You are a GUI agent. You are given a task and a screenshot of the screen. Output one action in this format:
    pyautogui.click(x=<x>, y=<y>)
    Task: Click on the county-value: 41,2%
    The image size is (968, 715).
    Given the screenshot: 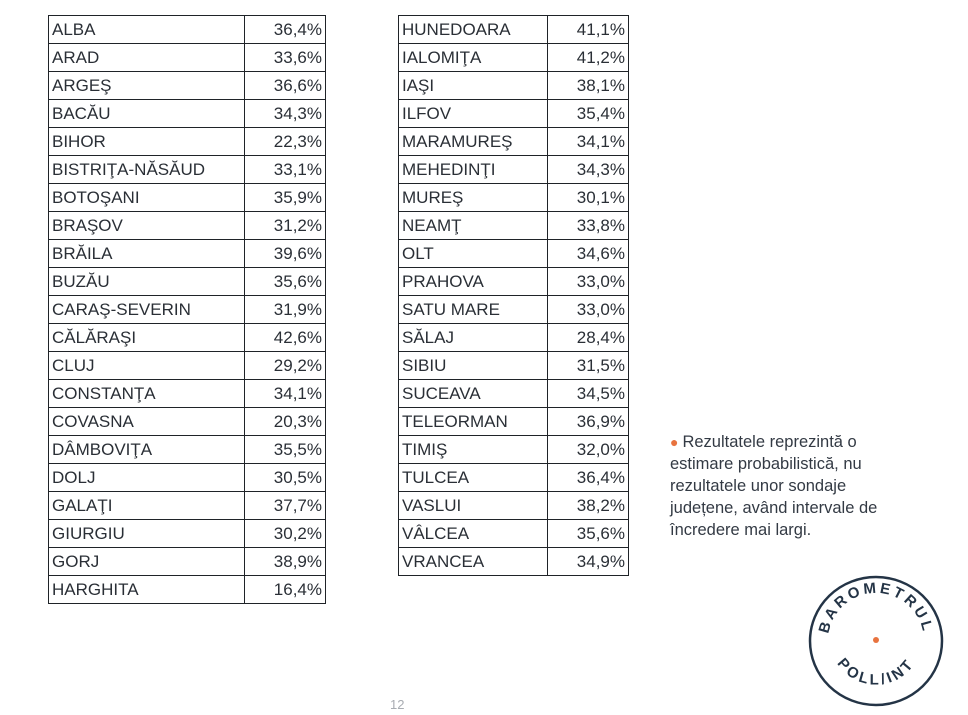 What is the action you would take?
    pyautogui.click(x=588, y=57)
    